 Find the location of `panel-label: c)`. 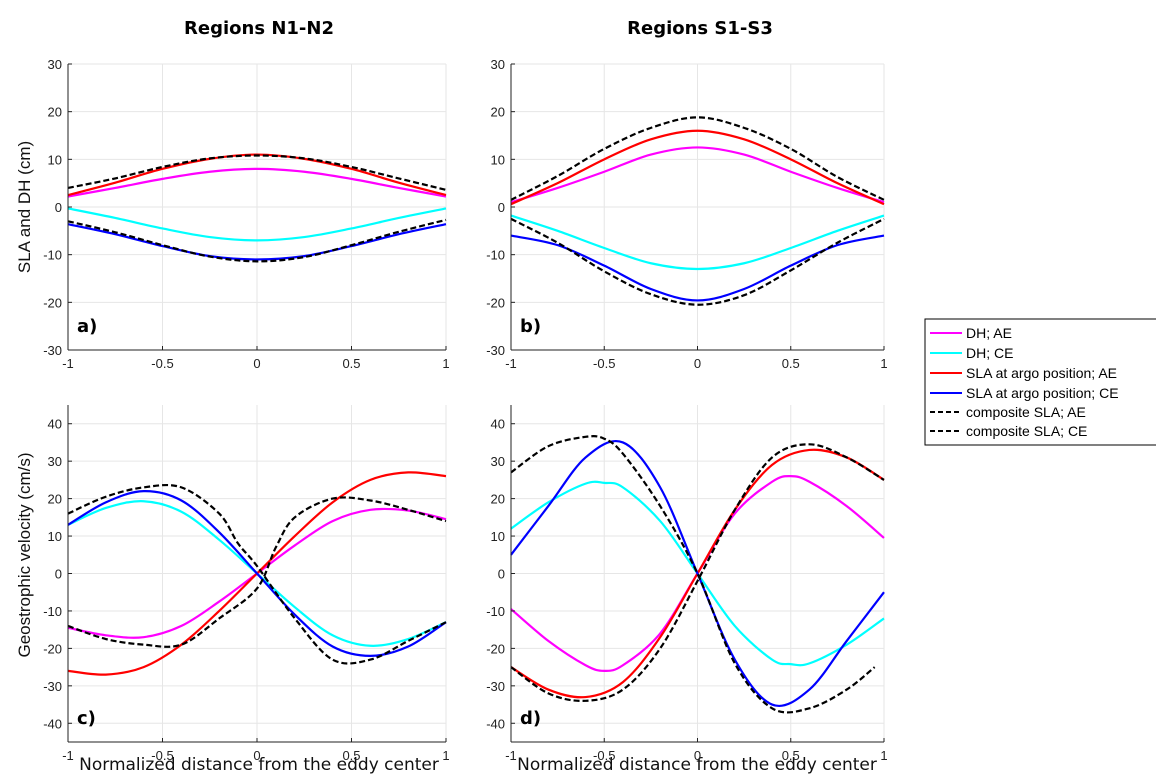

panel-label: c) is located at coordinates (86, 718).